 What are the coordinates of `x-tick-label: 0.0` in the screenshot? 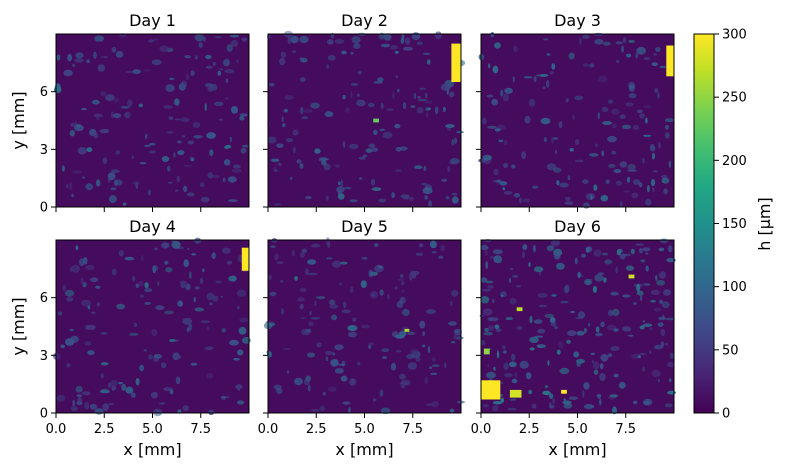 It's located at (268, 429).